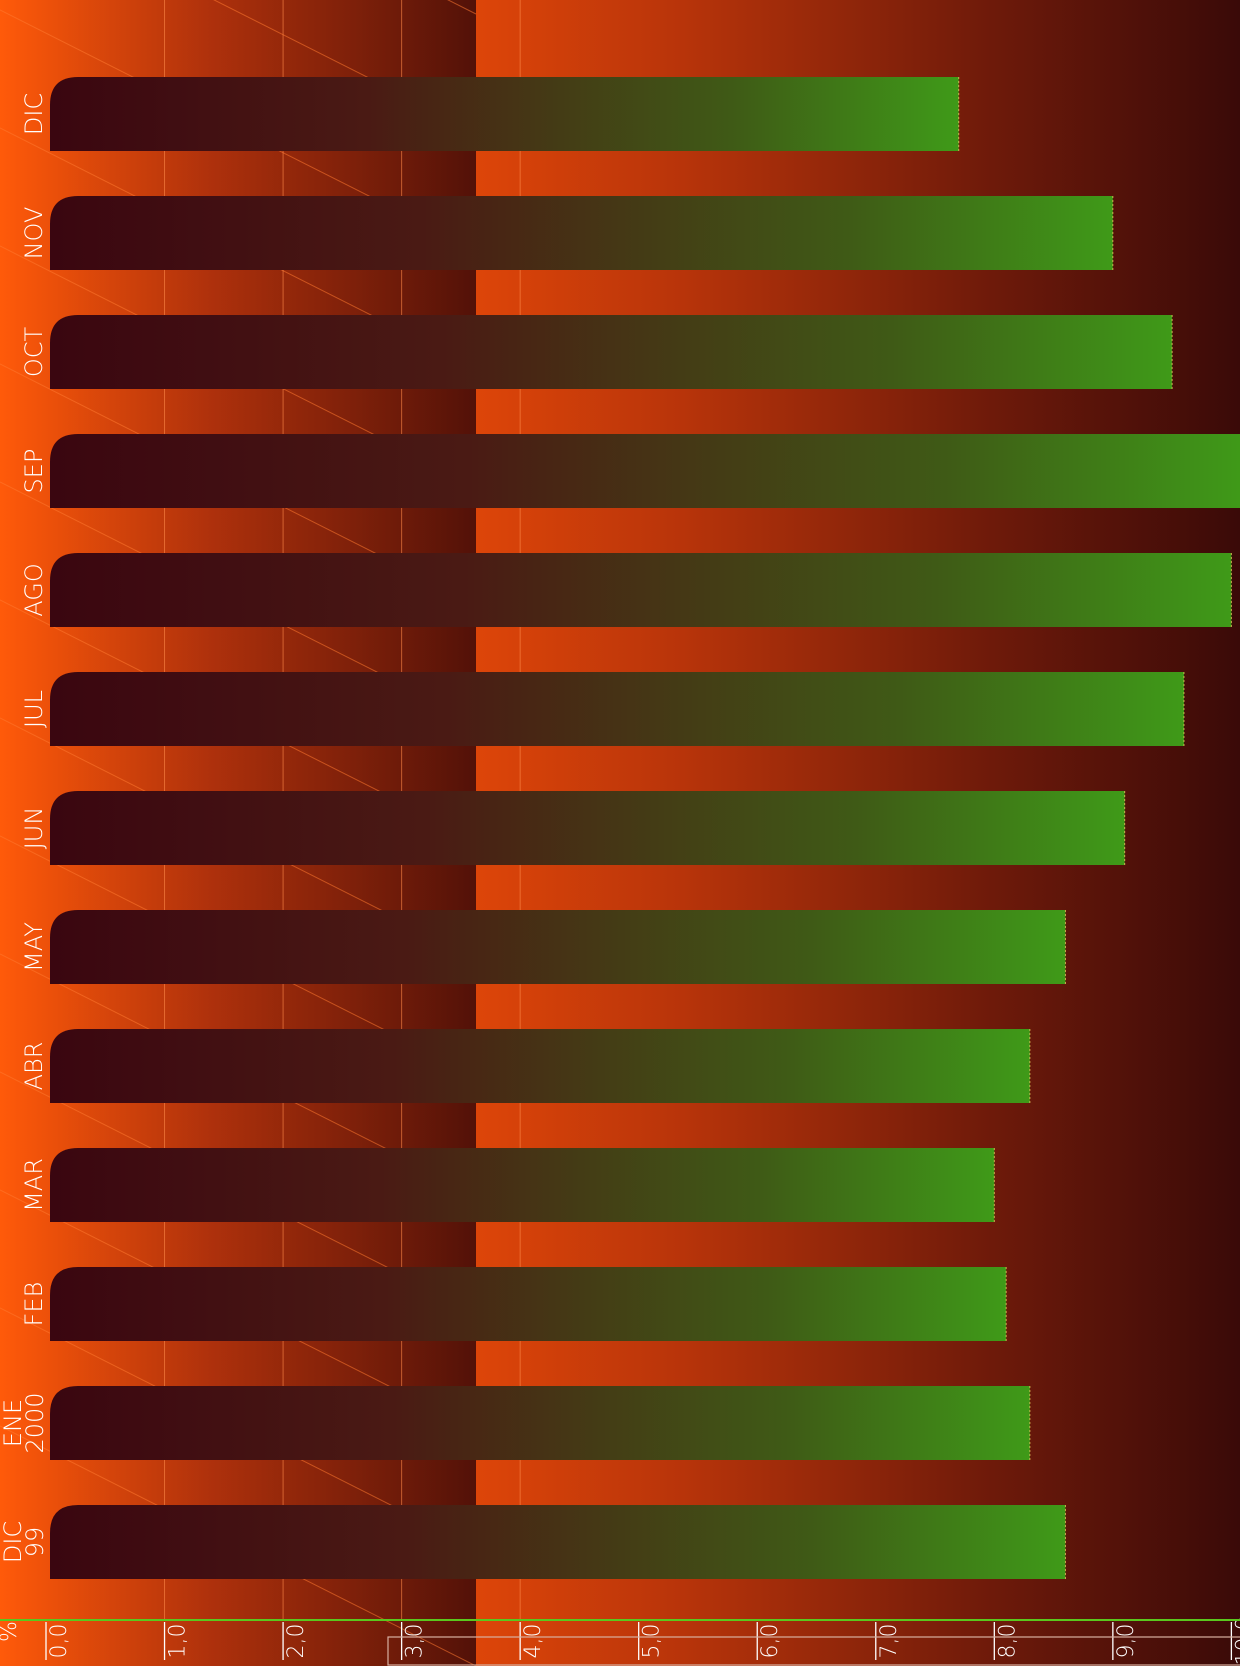 This screenshot has height=1666, width=1240. I want to click on category-label-line: JUN, so click(34, 828).